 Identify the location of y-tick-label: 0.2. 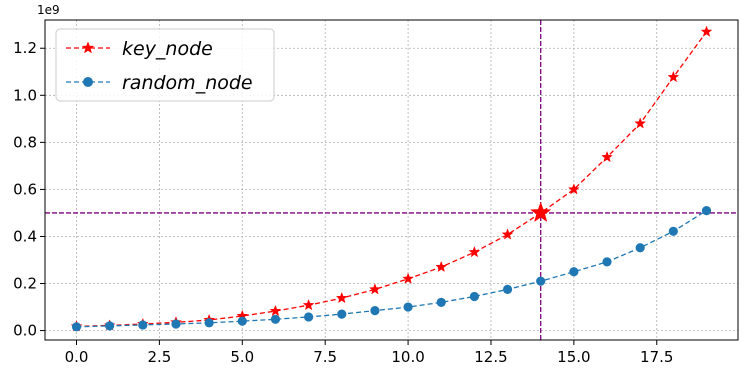
(25, 284).